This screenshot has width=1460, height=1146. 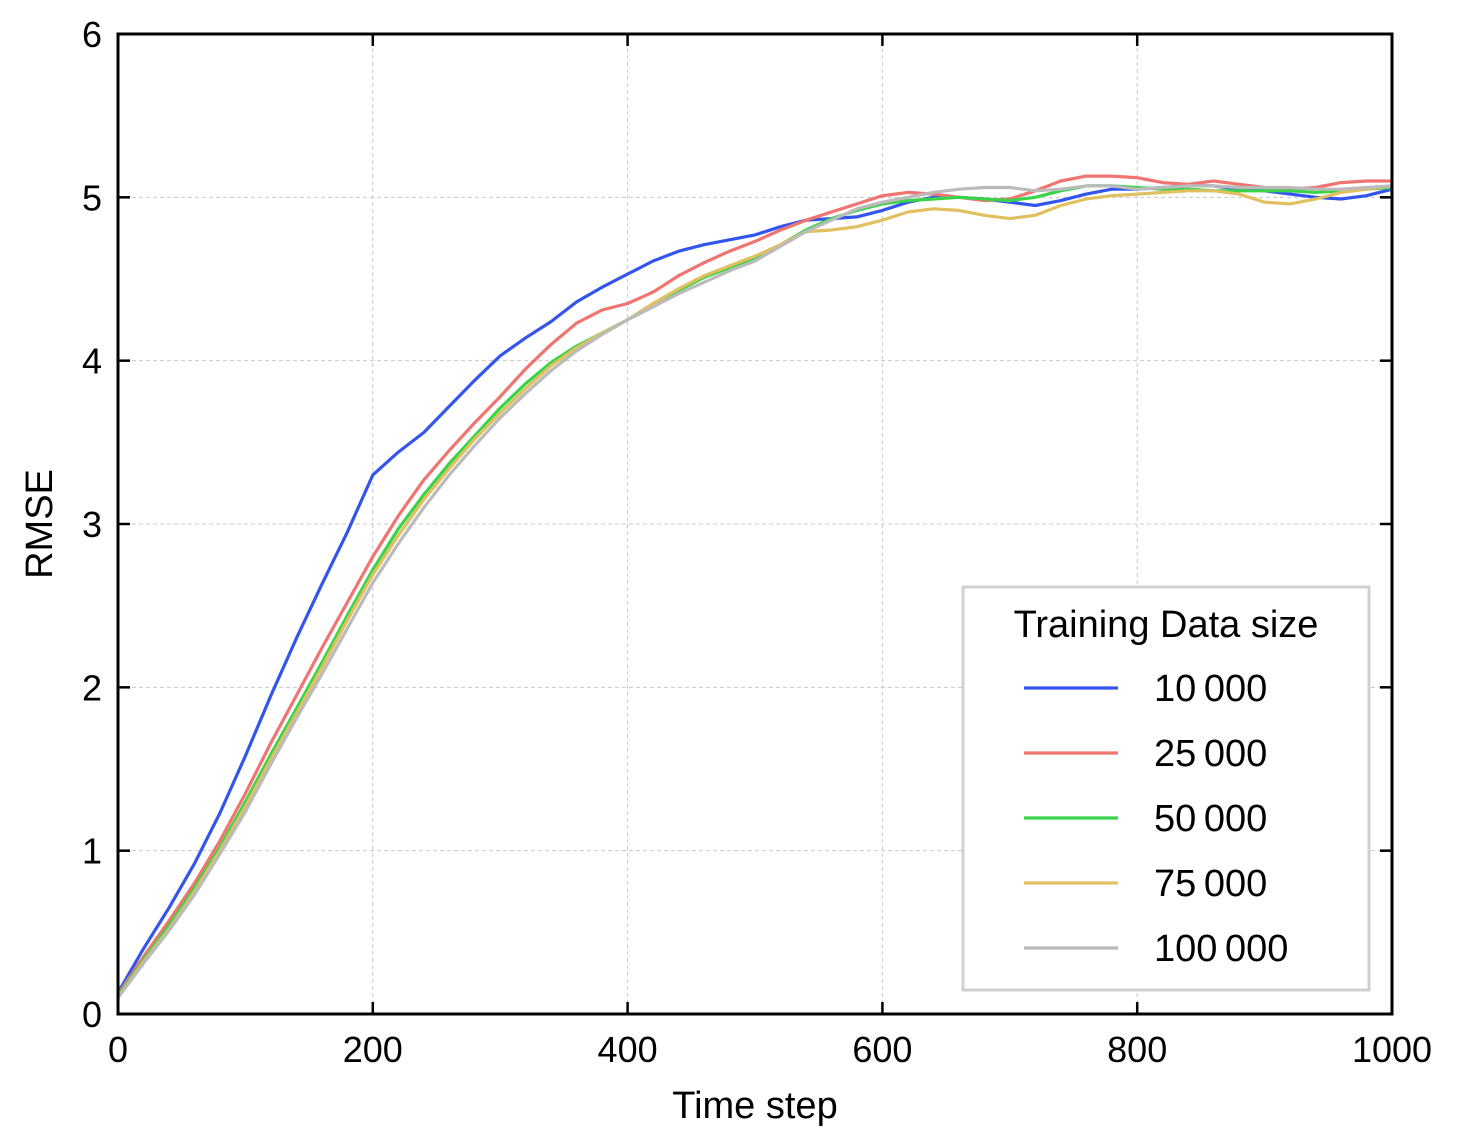 I want to click on x-tick-label: 1000, so click(x=1392, y=1049).